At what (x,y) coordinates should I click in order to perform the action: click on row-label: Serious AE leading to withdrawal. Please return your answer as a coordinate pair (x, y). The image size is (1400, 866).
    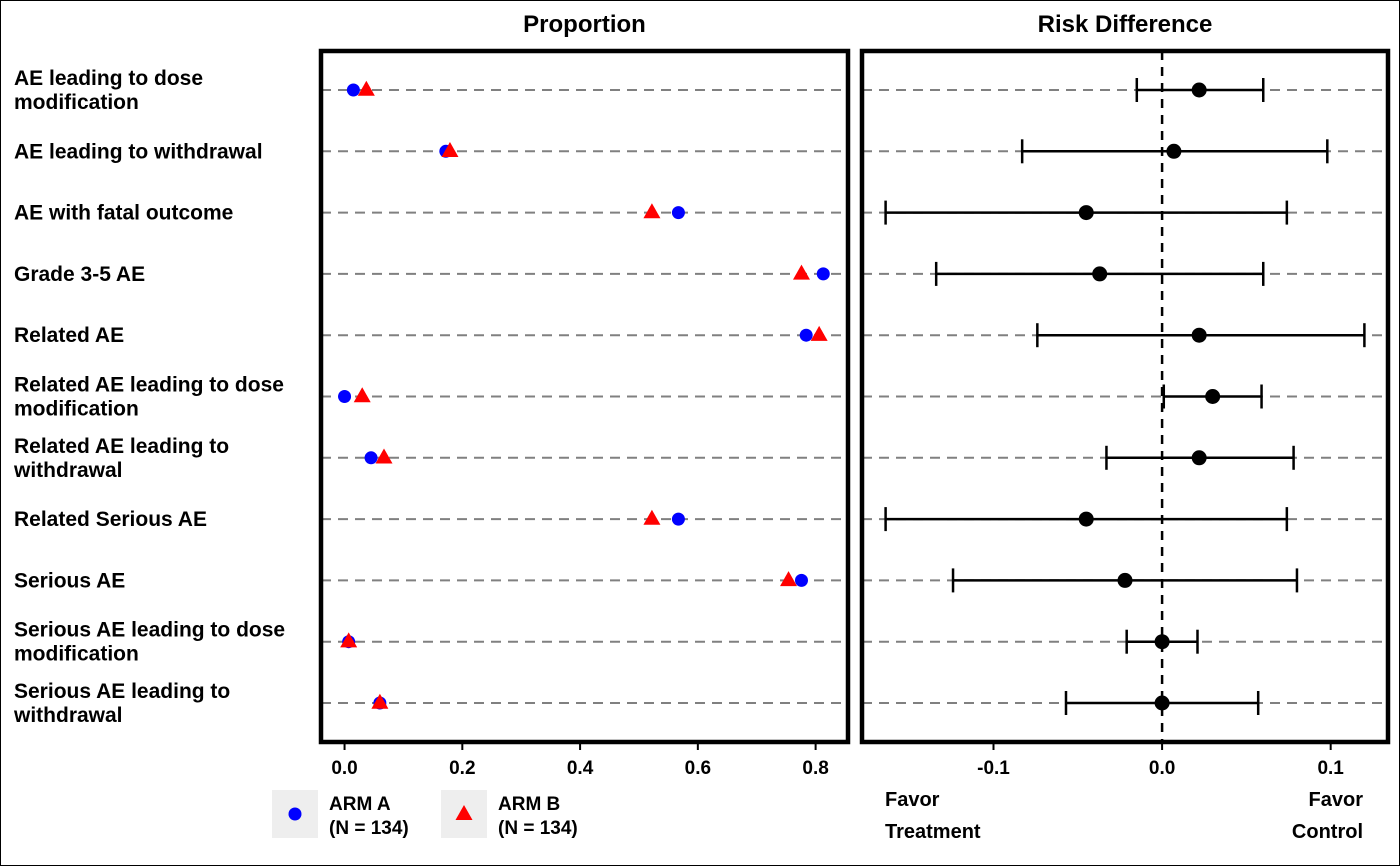
    Looking at the image, I should click on (121, 703).